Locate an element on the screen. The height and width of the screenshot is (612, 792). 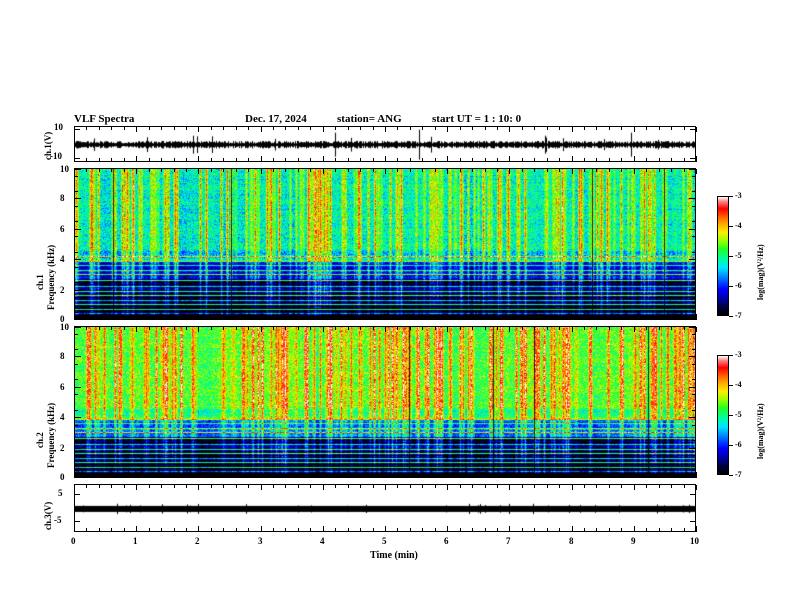
ch2-spec-axis-label2: Frequency (kHz) is located at coordinates (51, 435).